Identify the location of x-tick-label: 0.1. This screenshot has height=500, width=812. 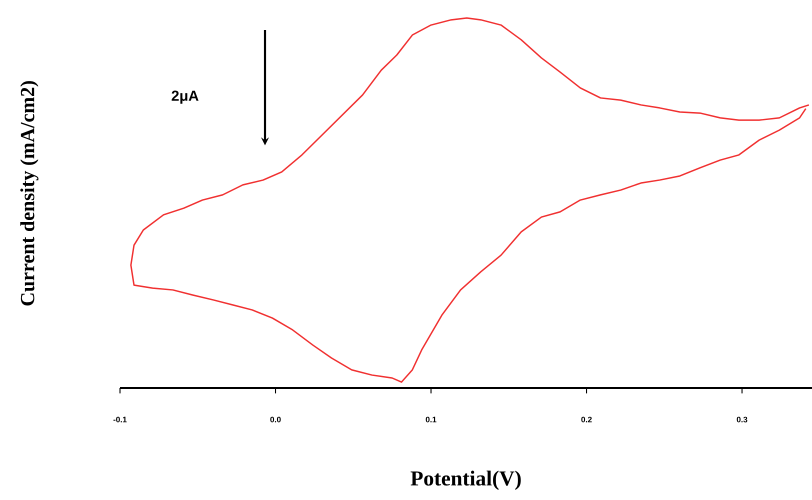
(431, 419).